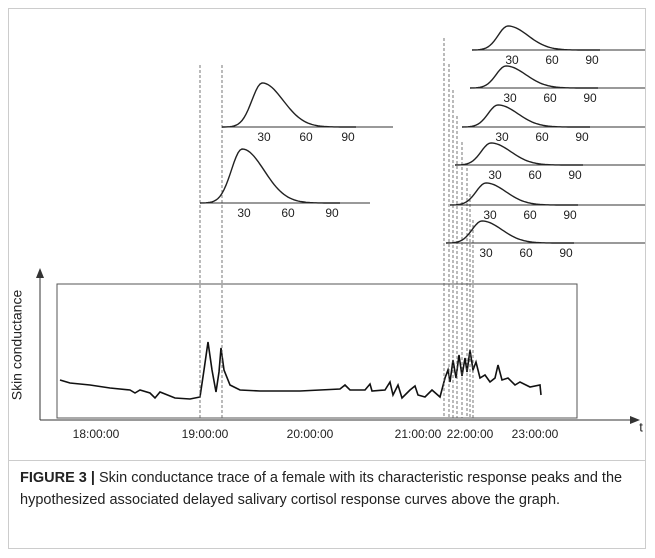 This screenshot has width=655, height=558. I want to click on x-tick-label: 21:00:00, so click(418, 434).